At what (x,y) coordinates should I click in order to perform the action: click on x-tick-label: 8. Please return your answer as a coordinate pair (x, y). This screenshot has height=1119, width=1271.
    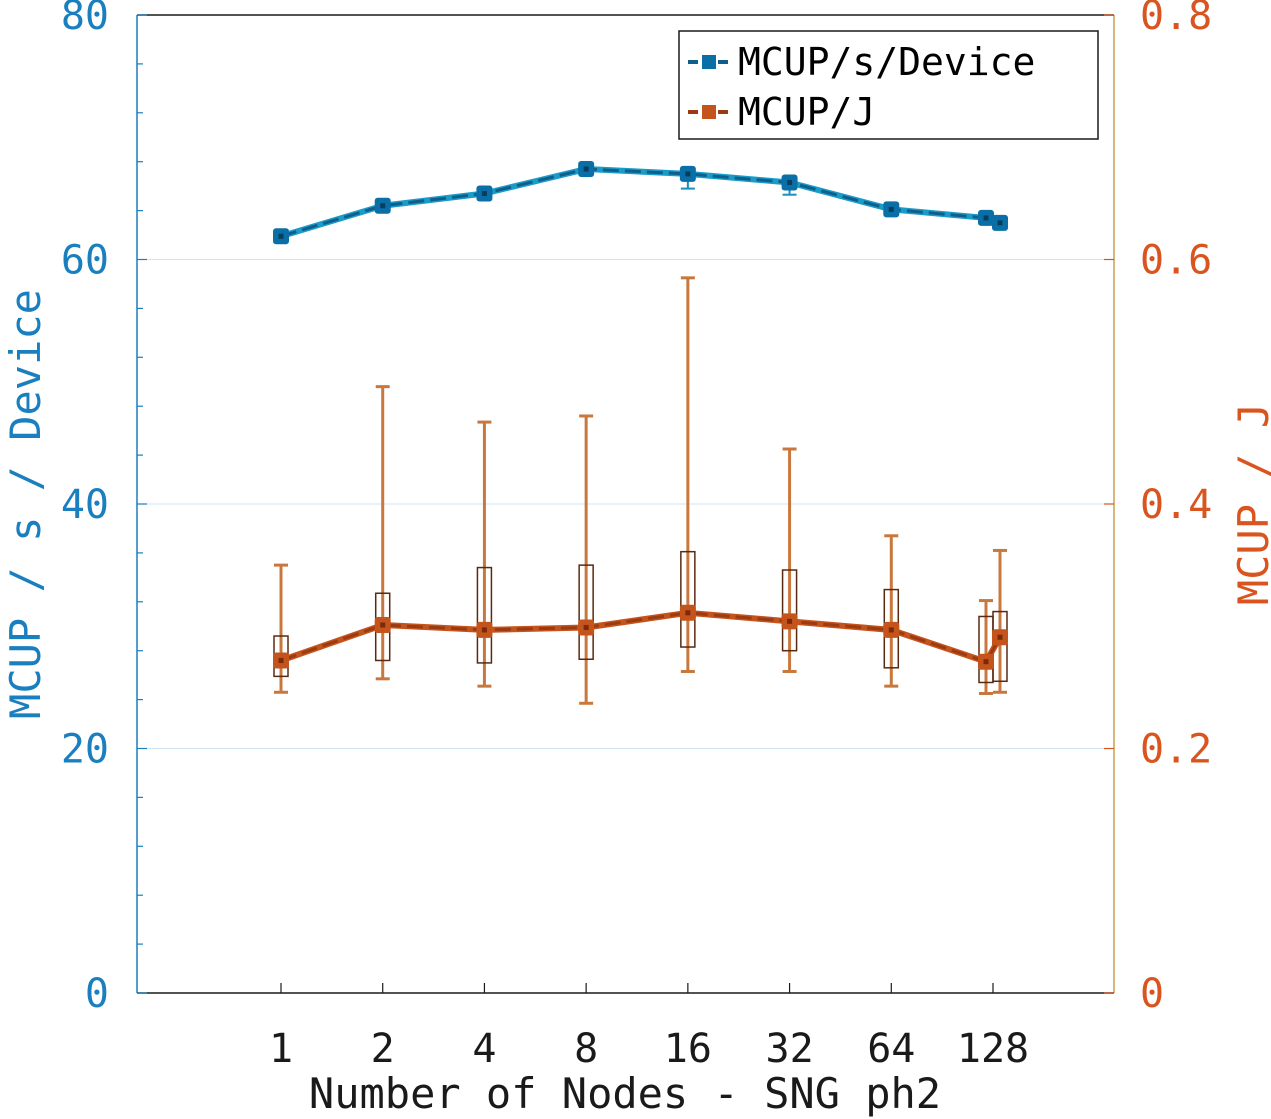
    Looking at the image, I should click on (586, 1049).